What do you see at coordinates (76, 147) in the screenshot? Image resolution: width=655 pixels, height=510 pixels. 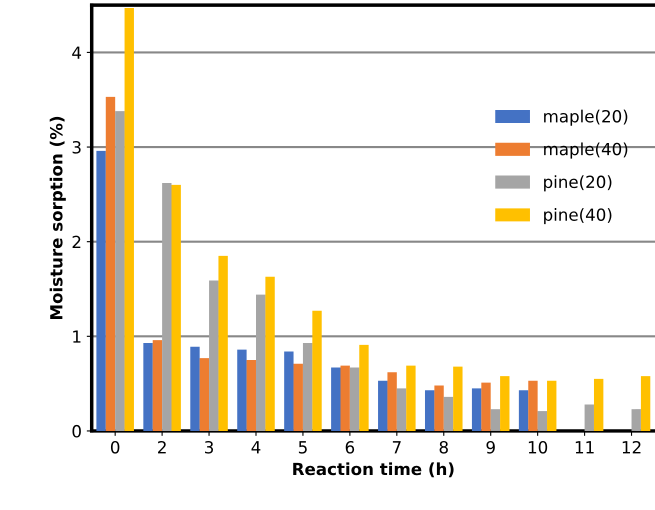 I see `y-tick-label: 3` at bounding box center [76, 147].